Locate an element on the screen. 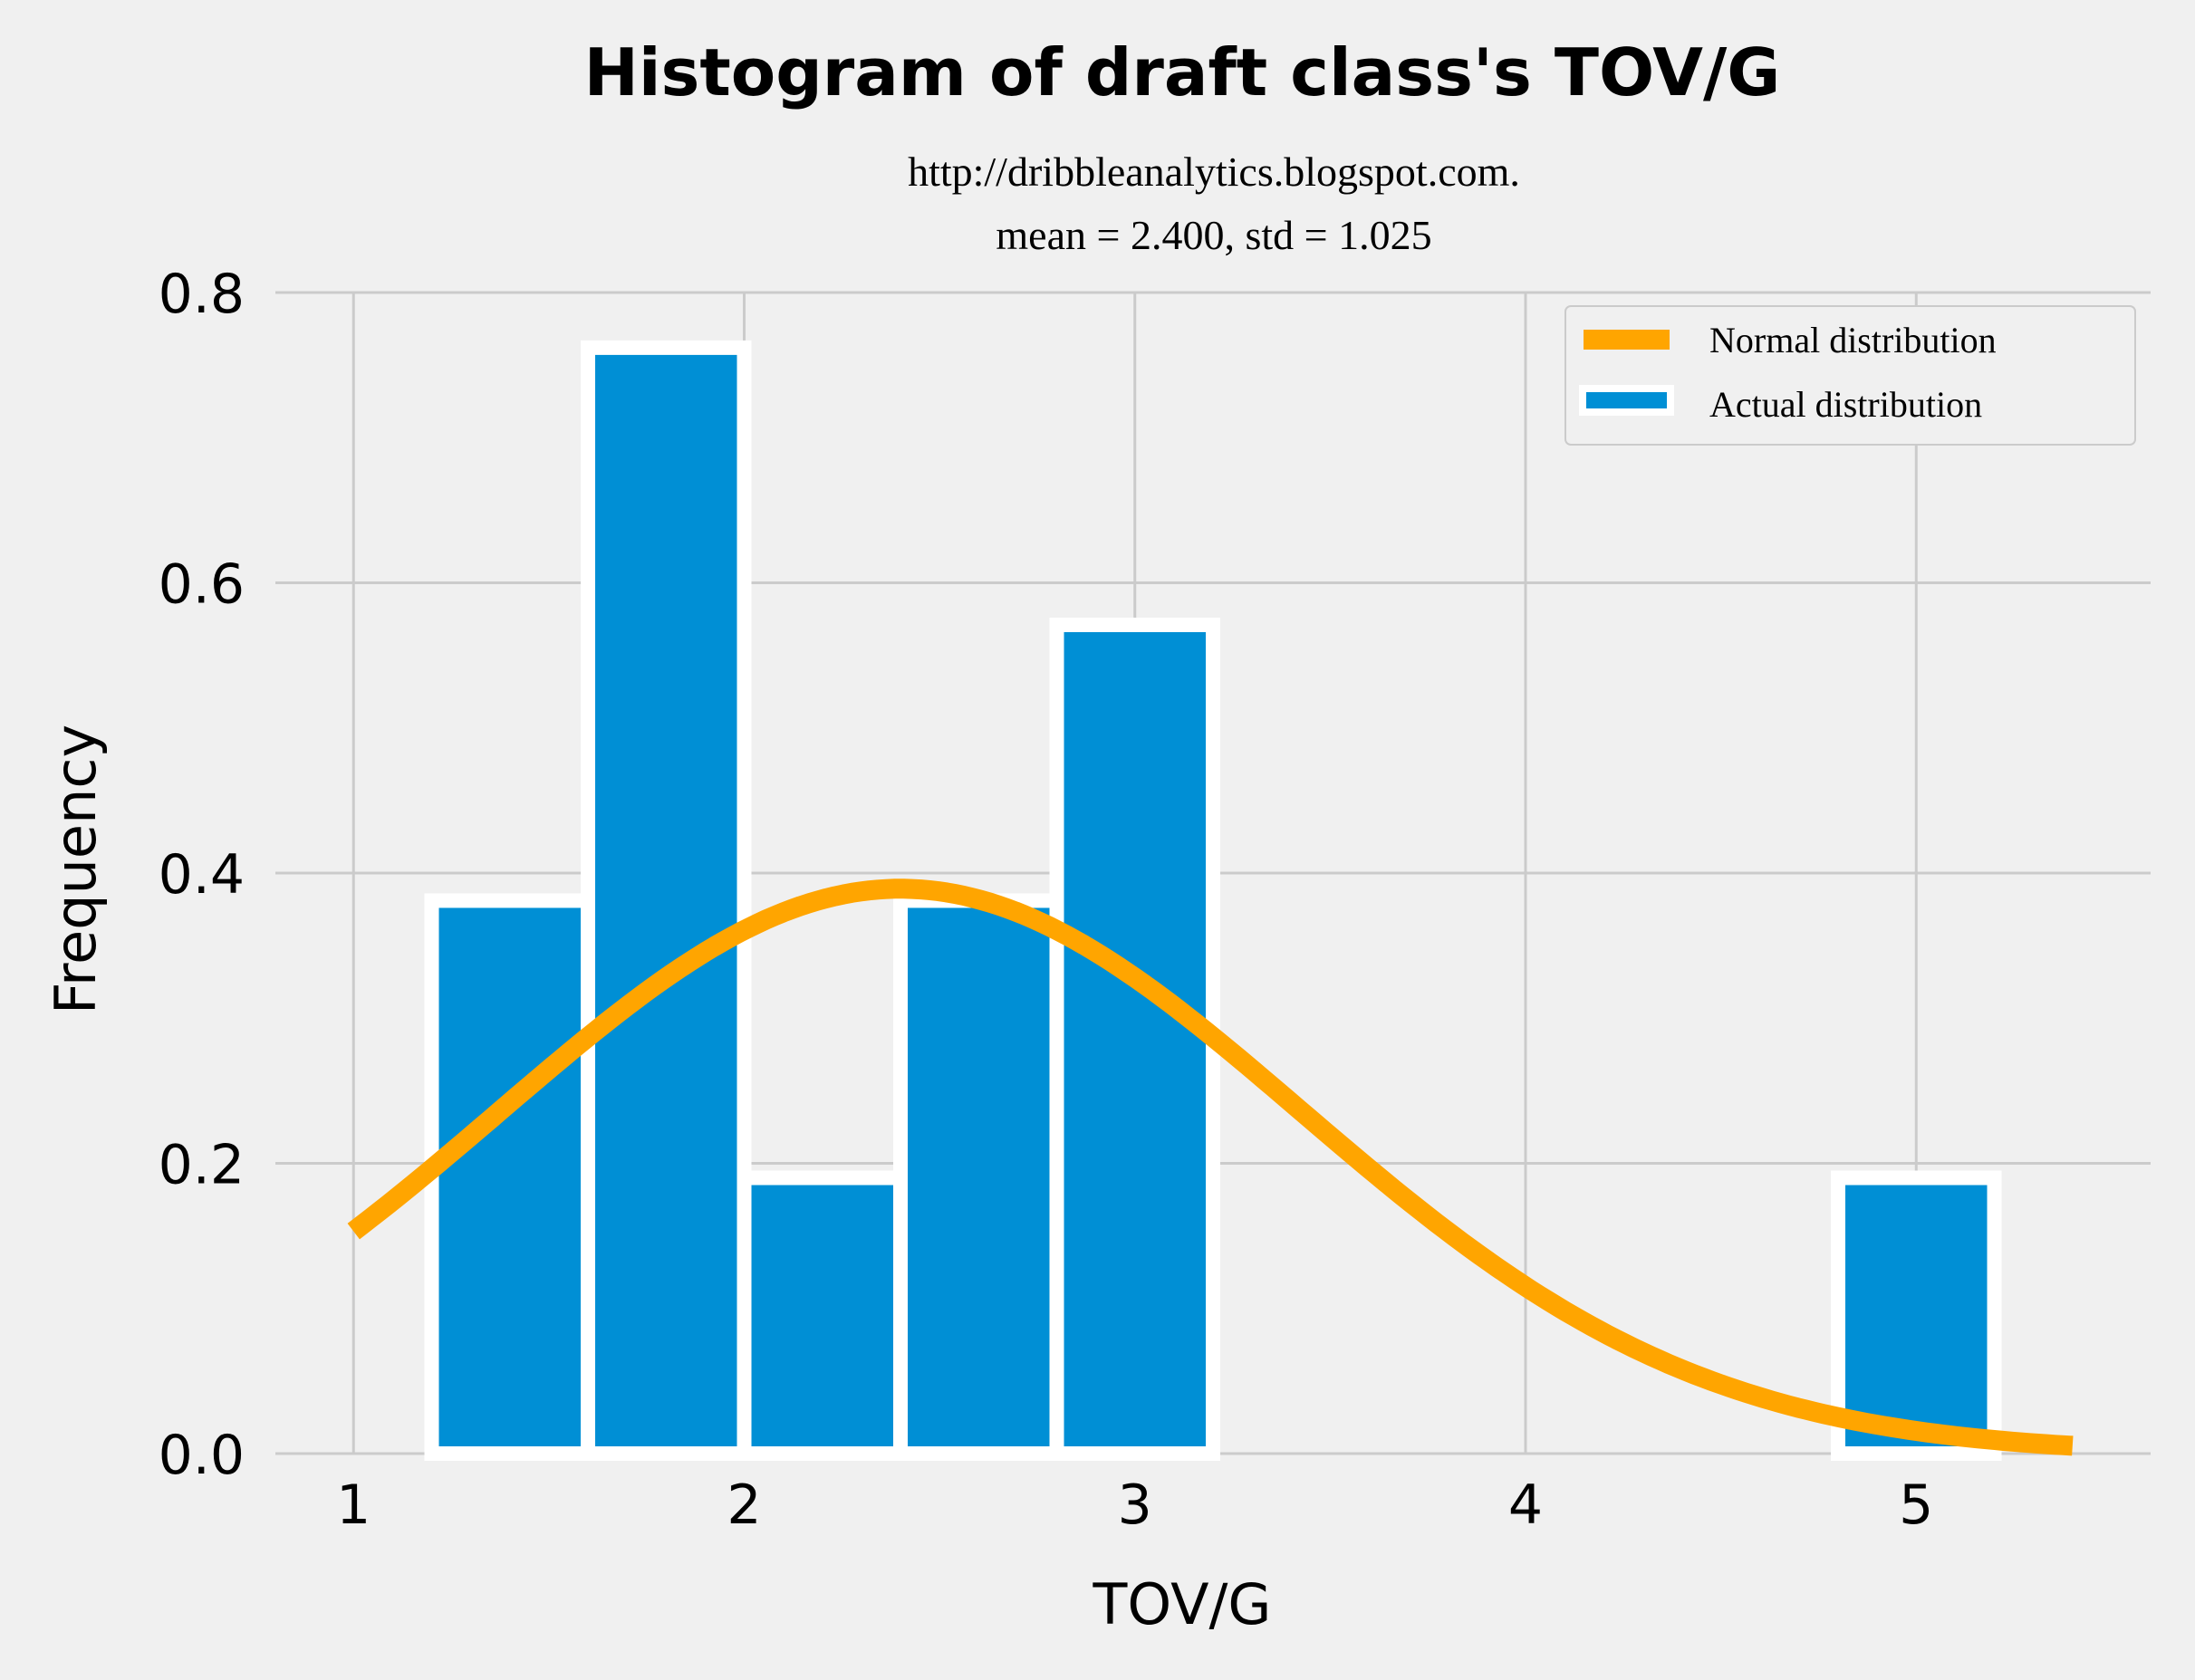  x-axis-label: TOV/G is located at coordinates (1182, 1604).